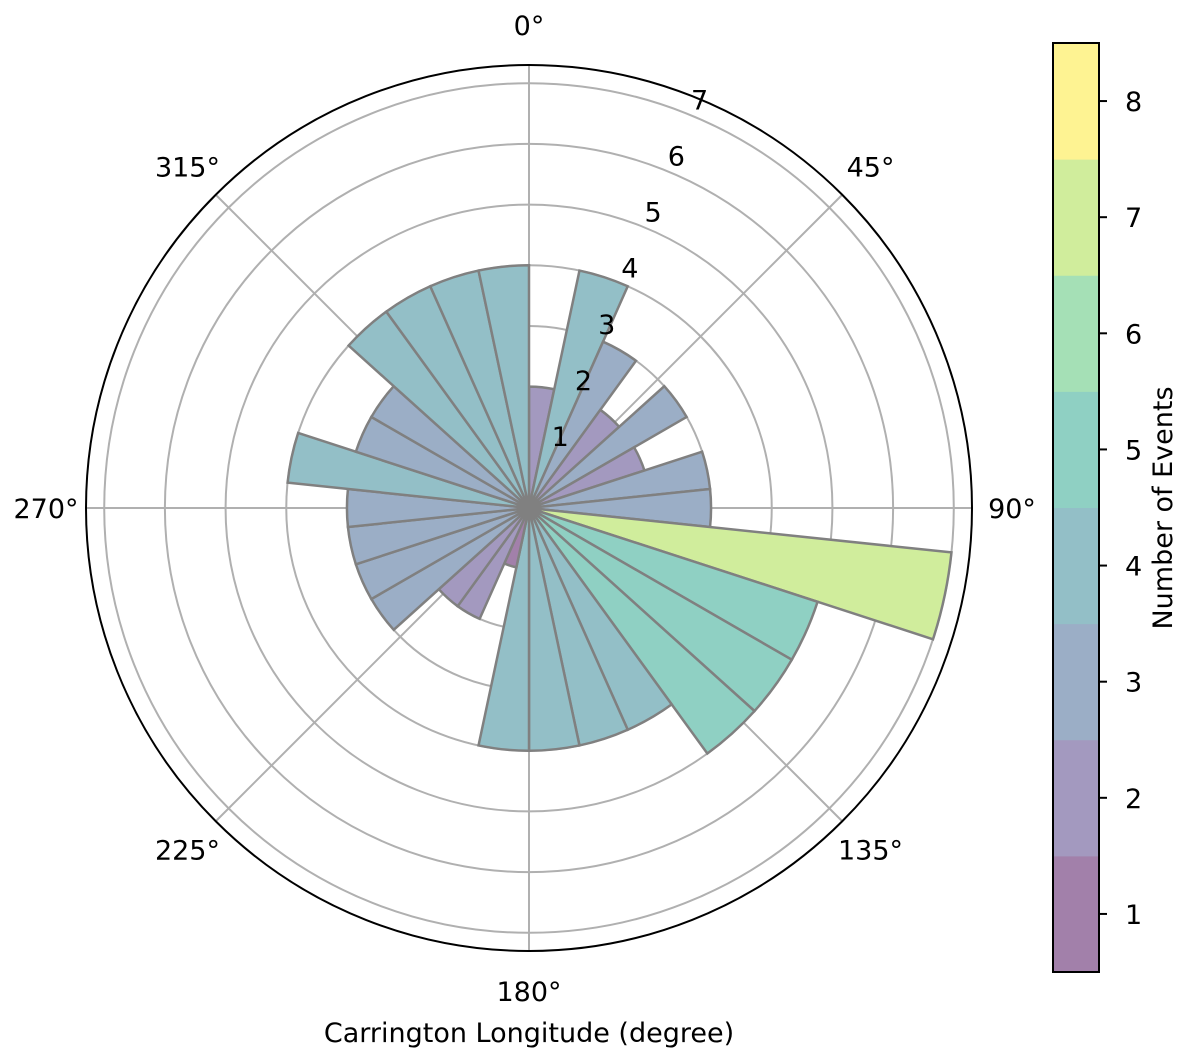  Describe the element at coordinates (1133, 567) in the screenshot. I see `colorbar-tick-label-4: 4` at that location.